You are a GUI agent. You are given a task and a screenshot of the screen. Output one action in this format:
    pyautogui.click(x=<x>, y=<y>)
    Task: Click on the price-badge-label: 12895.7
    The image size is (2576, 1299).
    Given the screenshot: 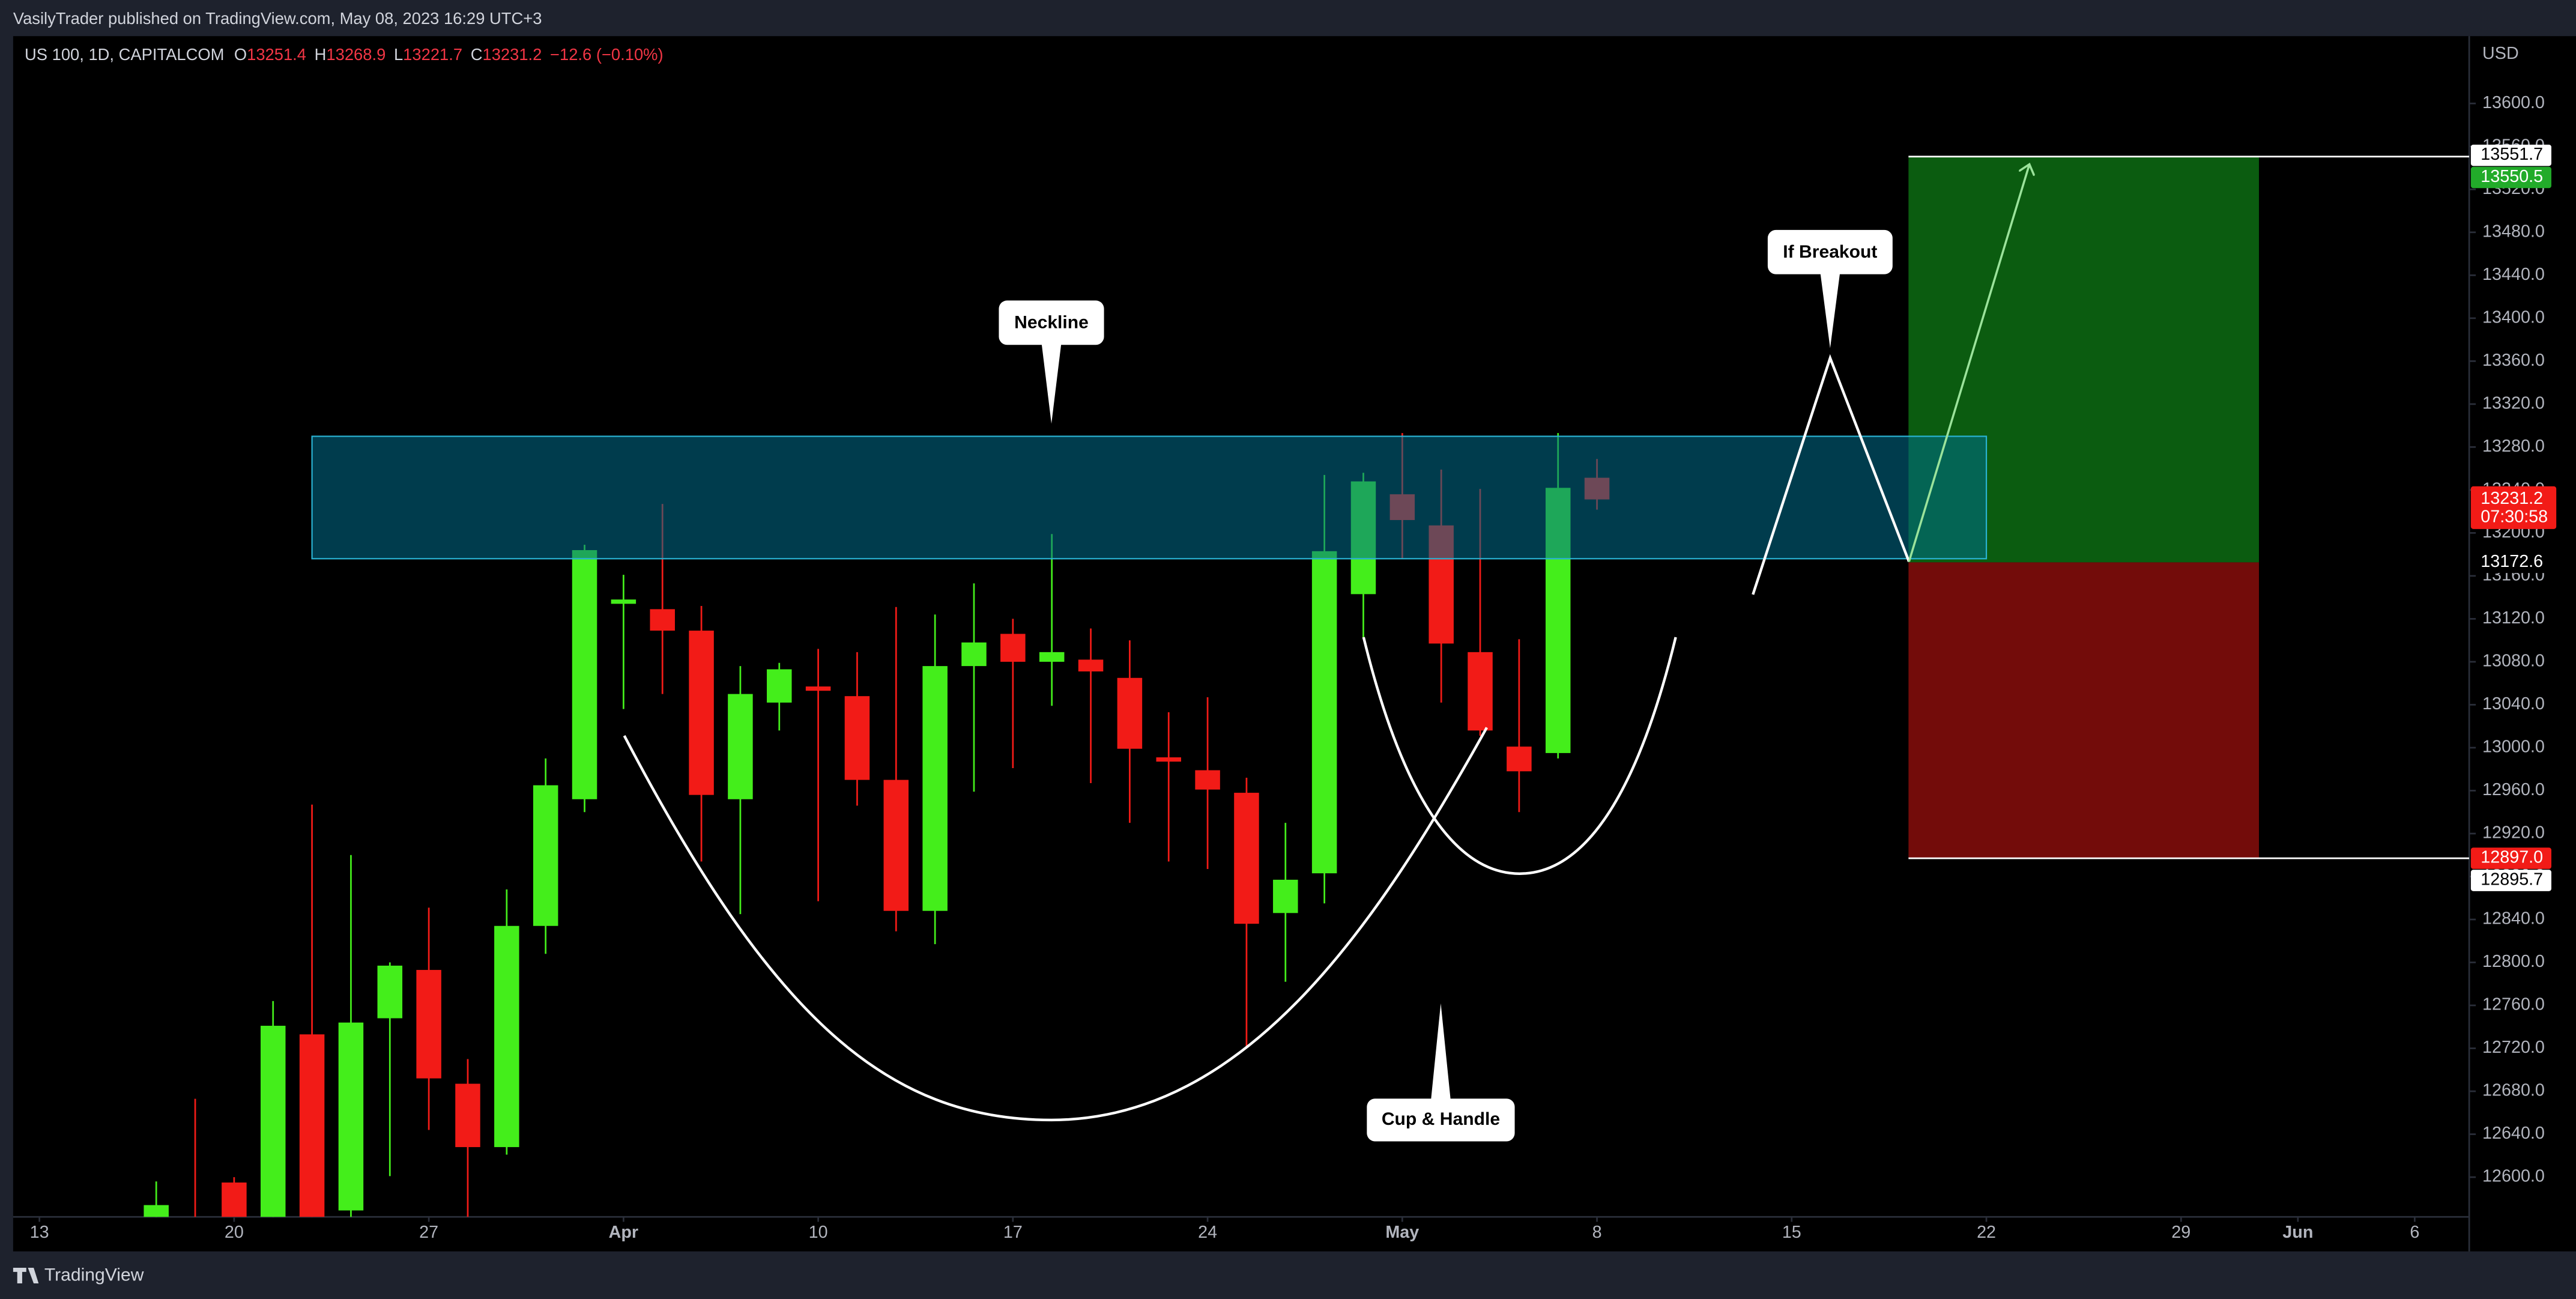 What is the action you would take?
    pyautogui.click(x=2512, y=879)
    